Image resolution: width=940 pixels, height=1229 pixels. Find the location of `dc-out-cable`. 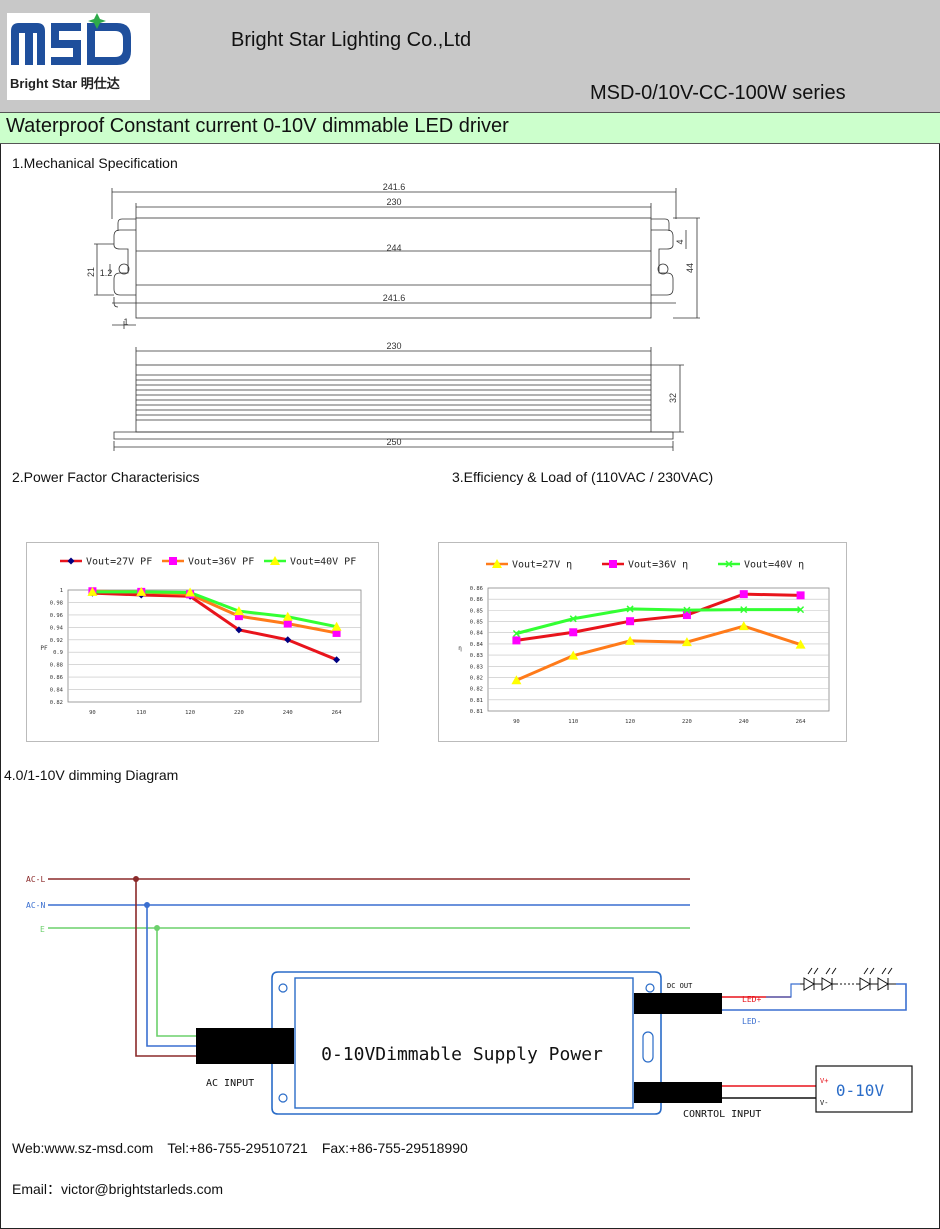

dc-out-cable is located at coordinates (678, 1003).